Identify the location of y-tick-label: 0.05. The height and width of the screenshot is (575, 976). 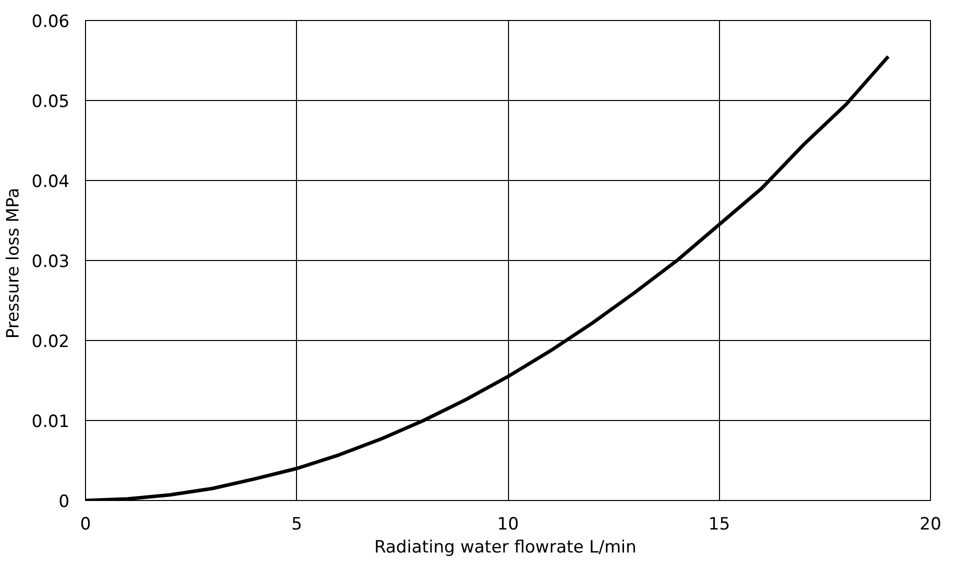
(51, 102).